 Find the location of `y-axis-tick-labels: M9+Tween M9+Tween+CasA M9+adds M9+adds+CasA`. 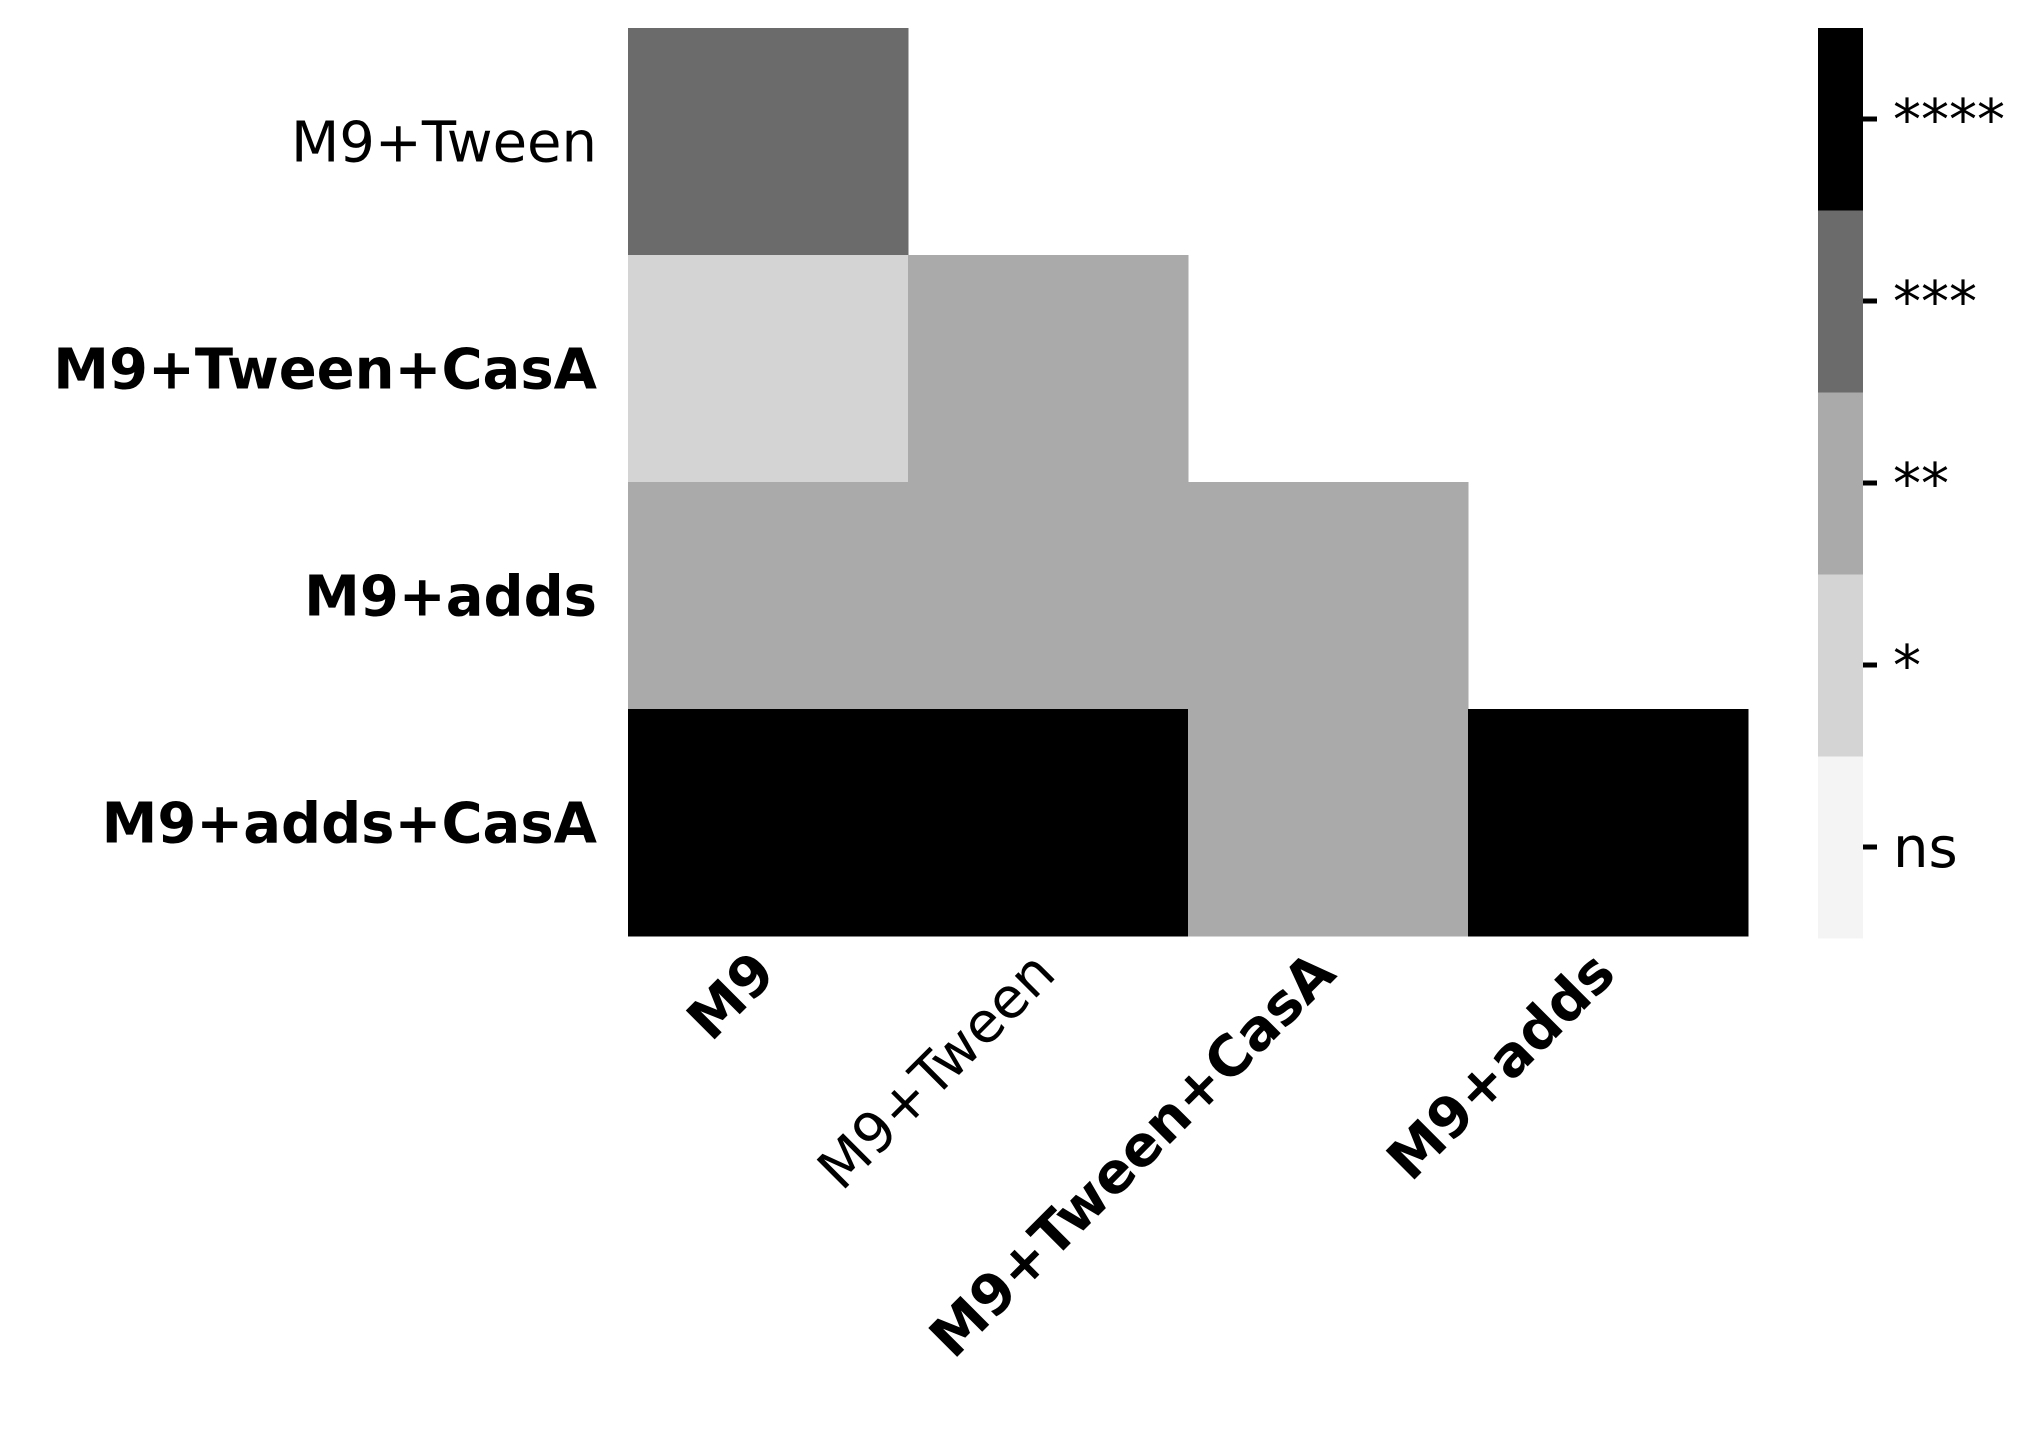

y-axis-tick-labels: M9+Tween M9+Tween+CasA M9+adds M9+adds+CasA is located at coordinates (325, 484).